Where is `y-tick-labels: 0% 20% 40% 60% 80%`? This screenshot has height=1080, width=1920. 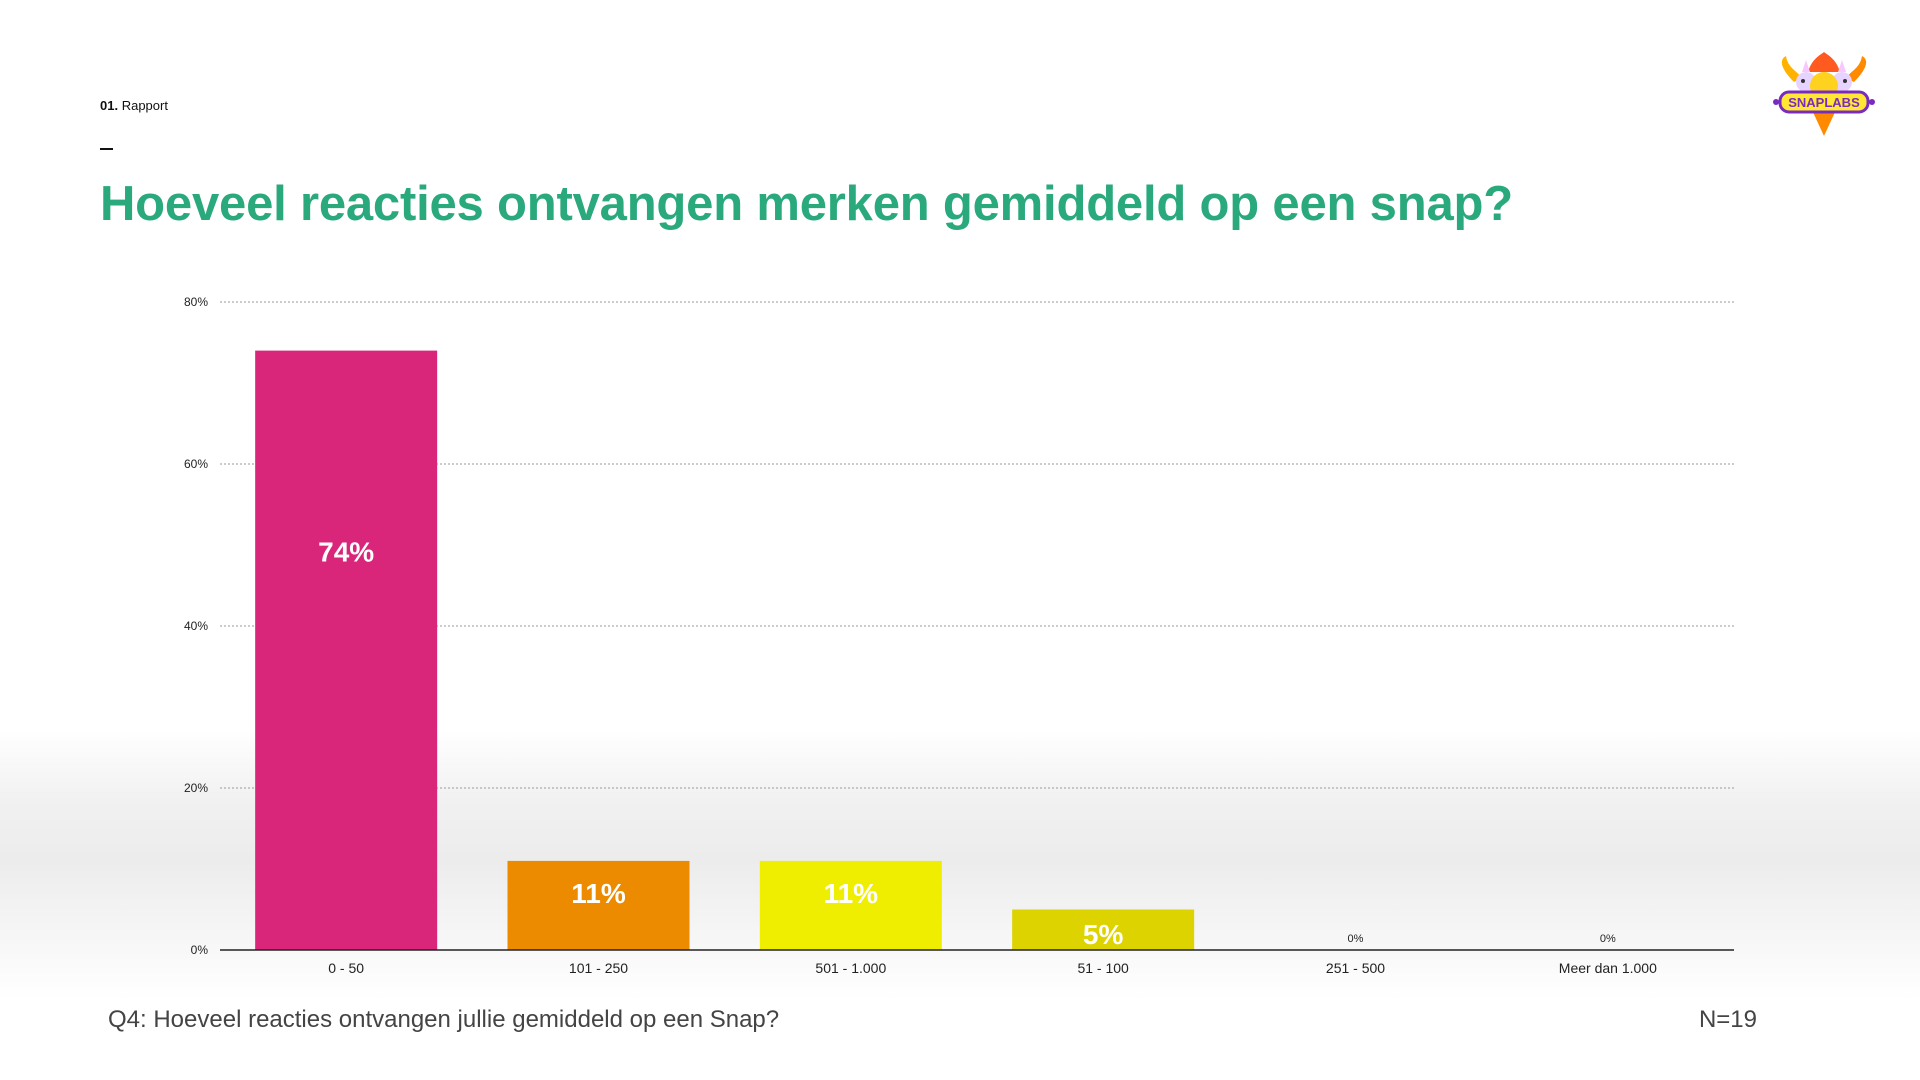 y-tick-labels: 0% 20% 40% 60% 80% is located at coordinates (196, 626).